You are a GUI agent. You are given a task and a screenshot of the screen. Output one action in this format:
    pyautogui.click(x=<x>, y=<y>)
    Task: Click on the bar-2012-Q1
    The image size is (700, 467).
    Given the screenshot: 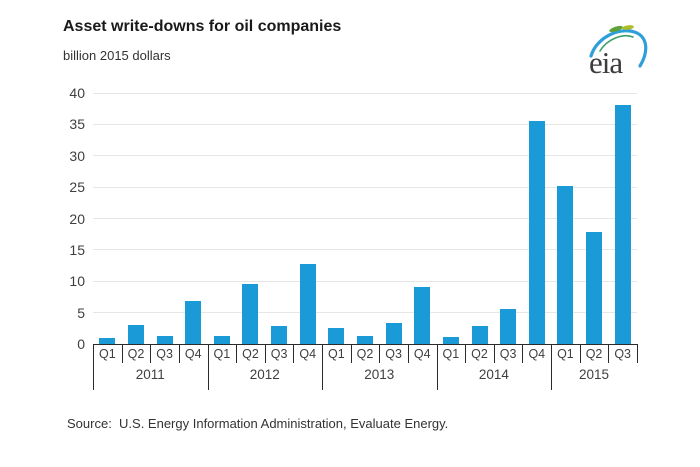 What is the action you would take?
    pyautogui.click(x=221, y=339)
    